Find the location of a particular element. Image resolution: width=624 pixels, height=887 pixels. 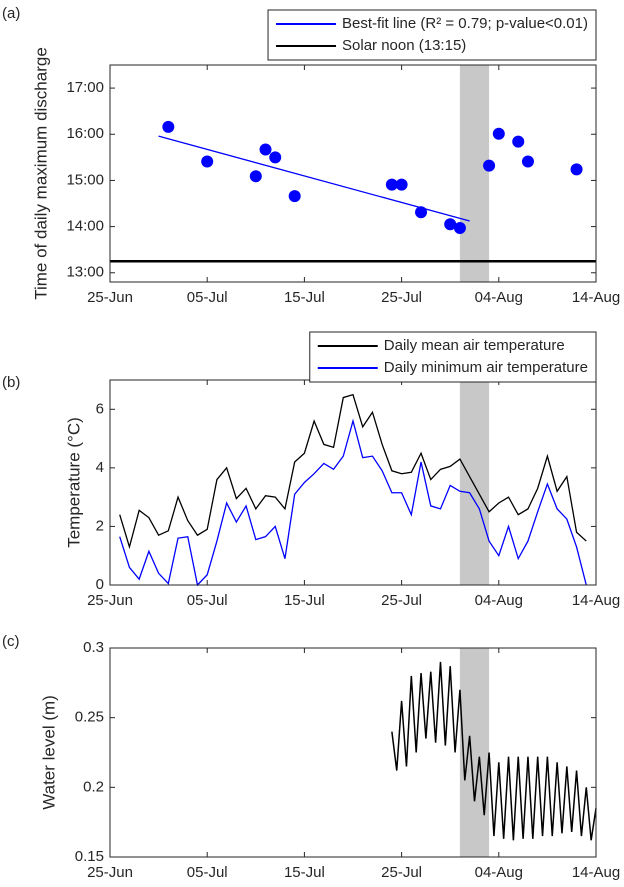

y-tick-label: 0.2 is located at coordinates (93, 786).